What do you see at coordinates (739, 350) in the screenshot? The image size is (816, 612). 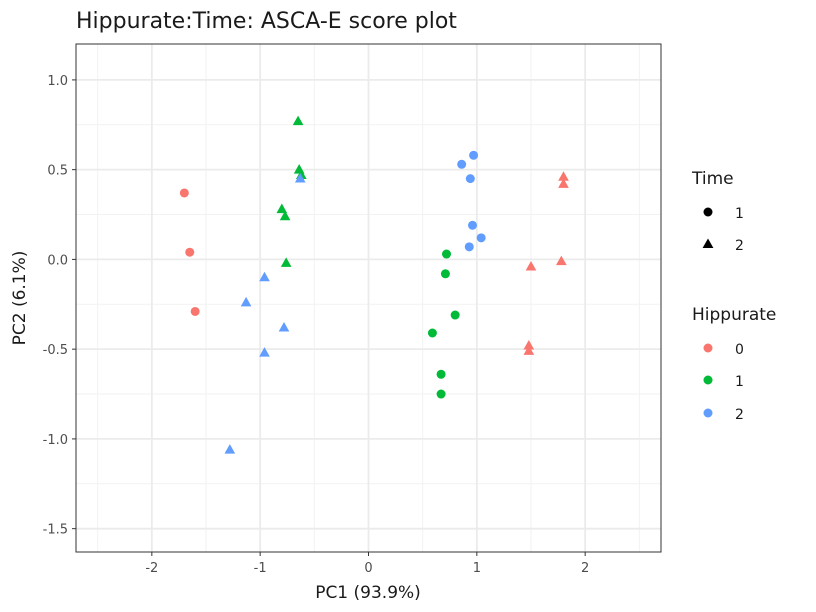 I see `legend-hippurate-label-0: 0` at bounding box center [739, 350].